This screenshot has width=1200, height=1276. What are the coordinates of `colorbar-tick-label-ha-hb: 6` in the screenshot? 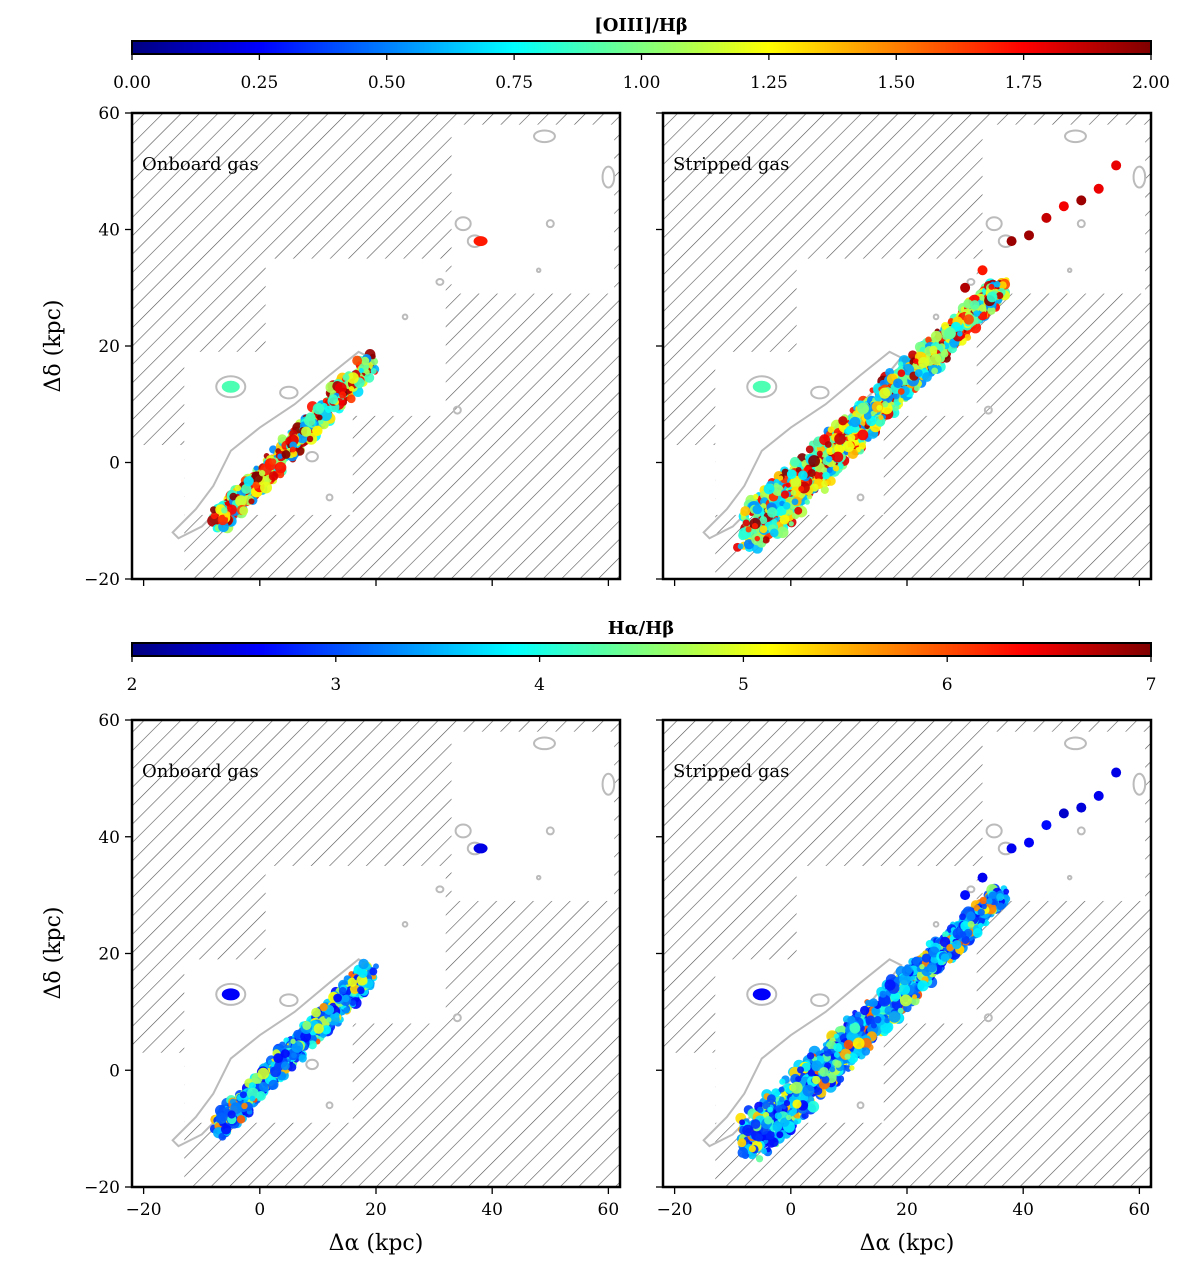 It's located at (947, 685).